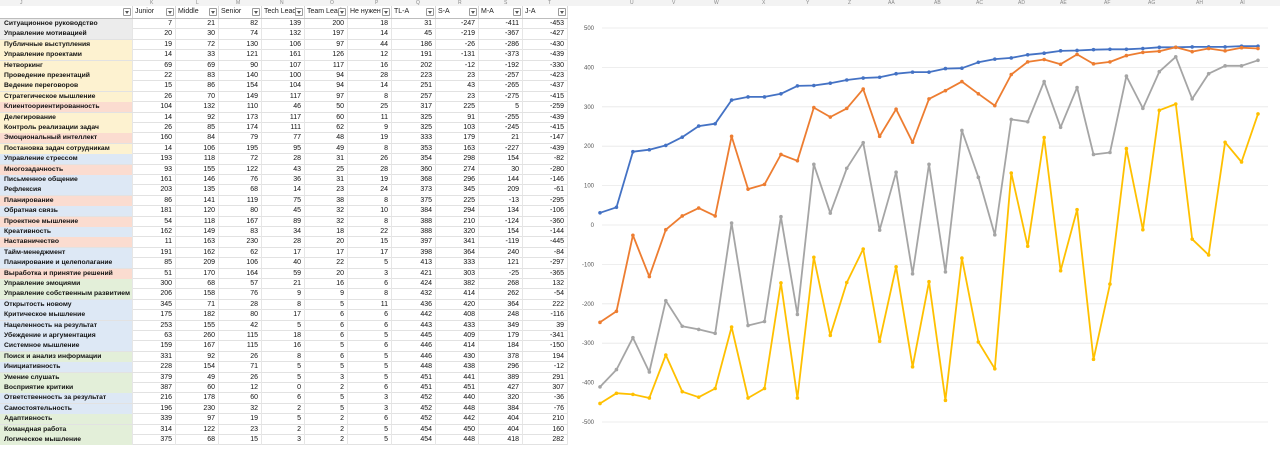 The image size is (1280, 454). What do you see at coordinates (240, 242) in the screenshot?
I see `value-cell: 230` at bounding box center [240, 242].